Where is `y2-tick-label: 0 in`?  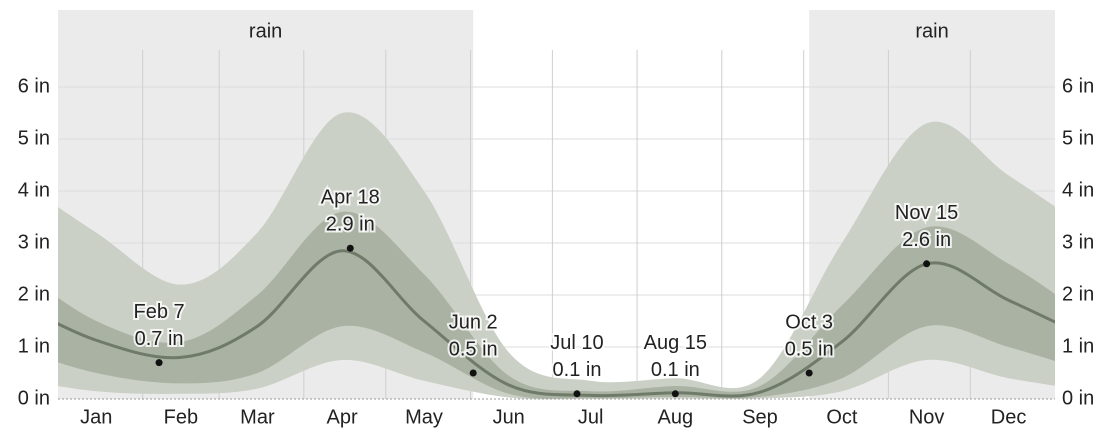 y2-tick-label: 0 in is located at coordinates (1078, 398).